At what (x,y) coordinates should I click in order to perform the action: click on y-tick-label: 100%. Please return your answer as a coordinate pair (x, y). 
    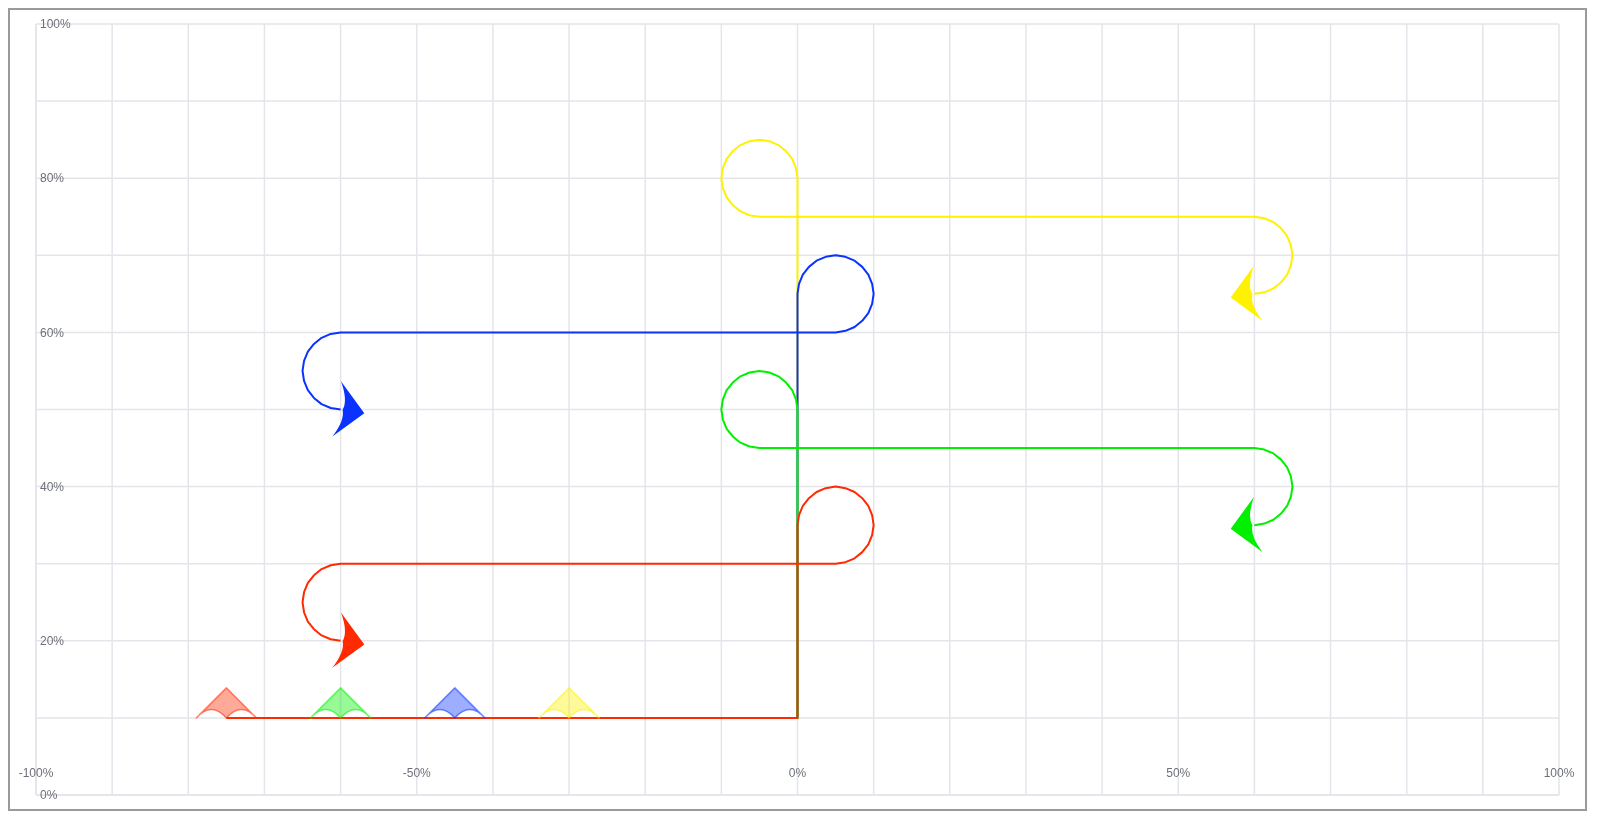
    Looking at the image, I should click on (56, 24).